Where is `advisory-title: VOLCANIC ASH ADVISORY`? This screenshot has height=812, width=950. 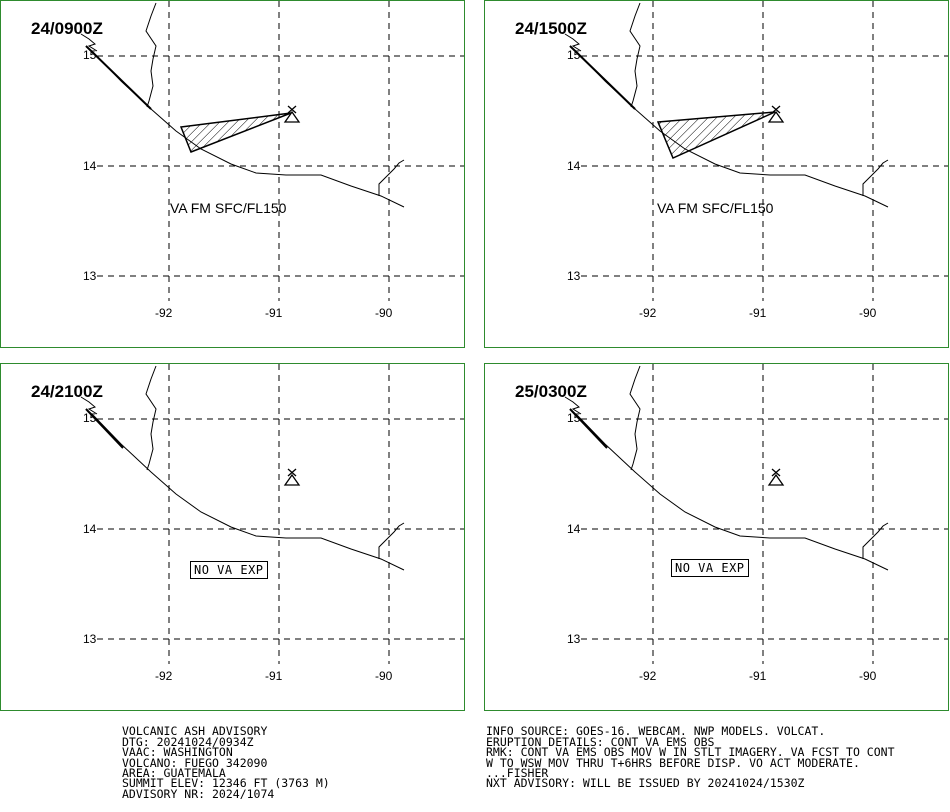
advisory-title: VOLCANIC ASH ADVISORY is located at coordinates (195, 731).